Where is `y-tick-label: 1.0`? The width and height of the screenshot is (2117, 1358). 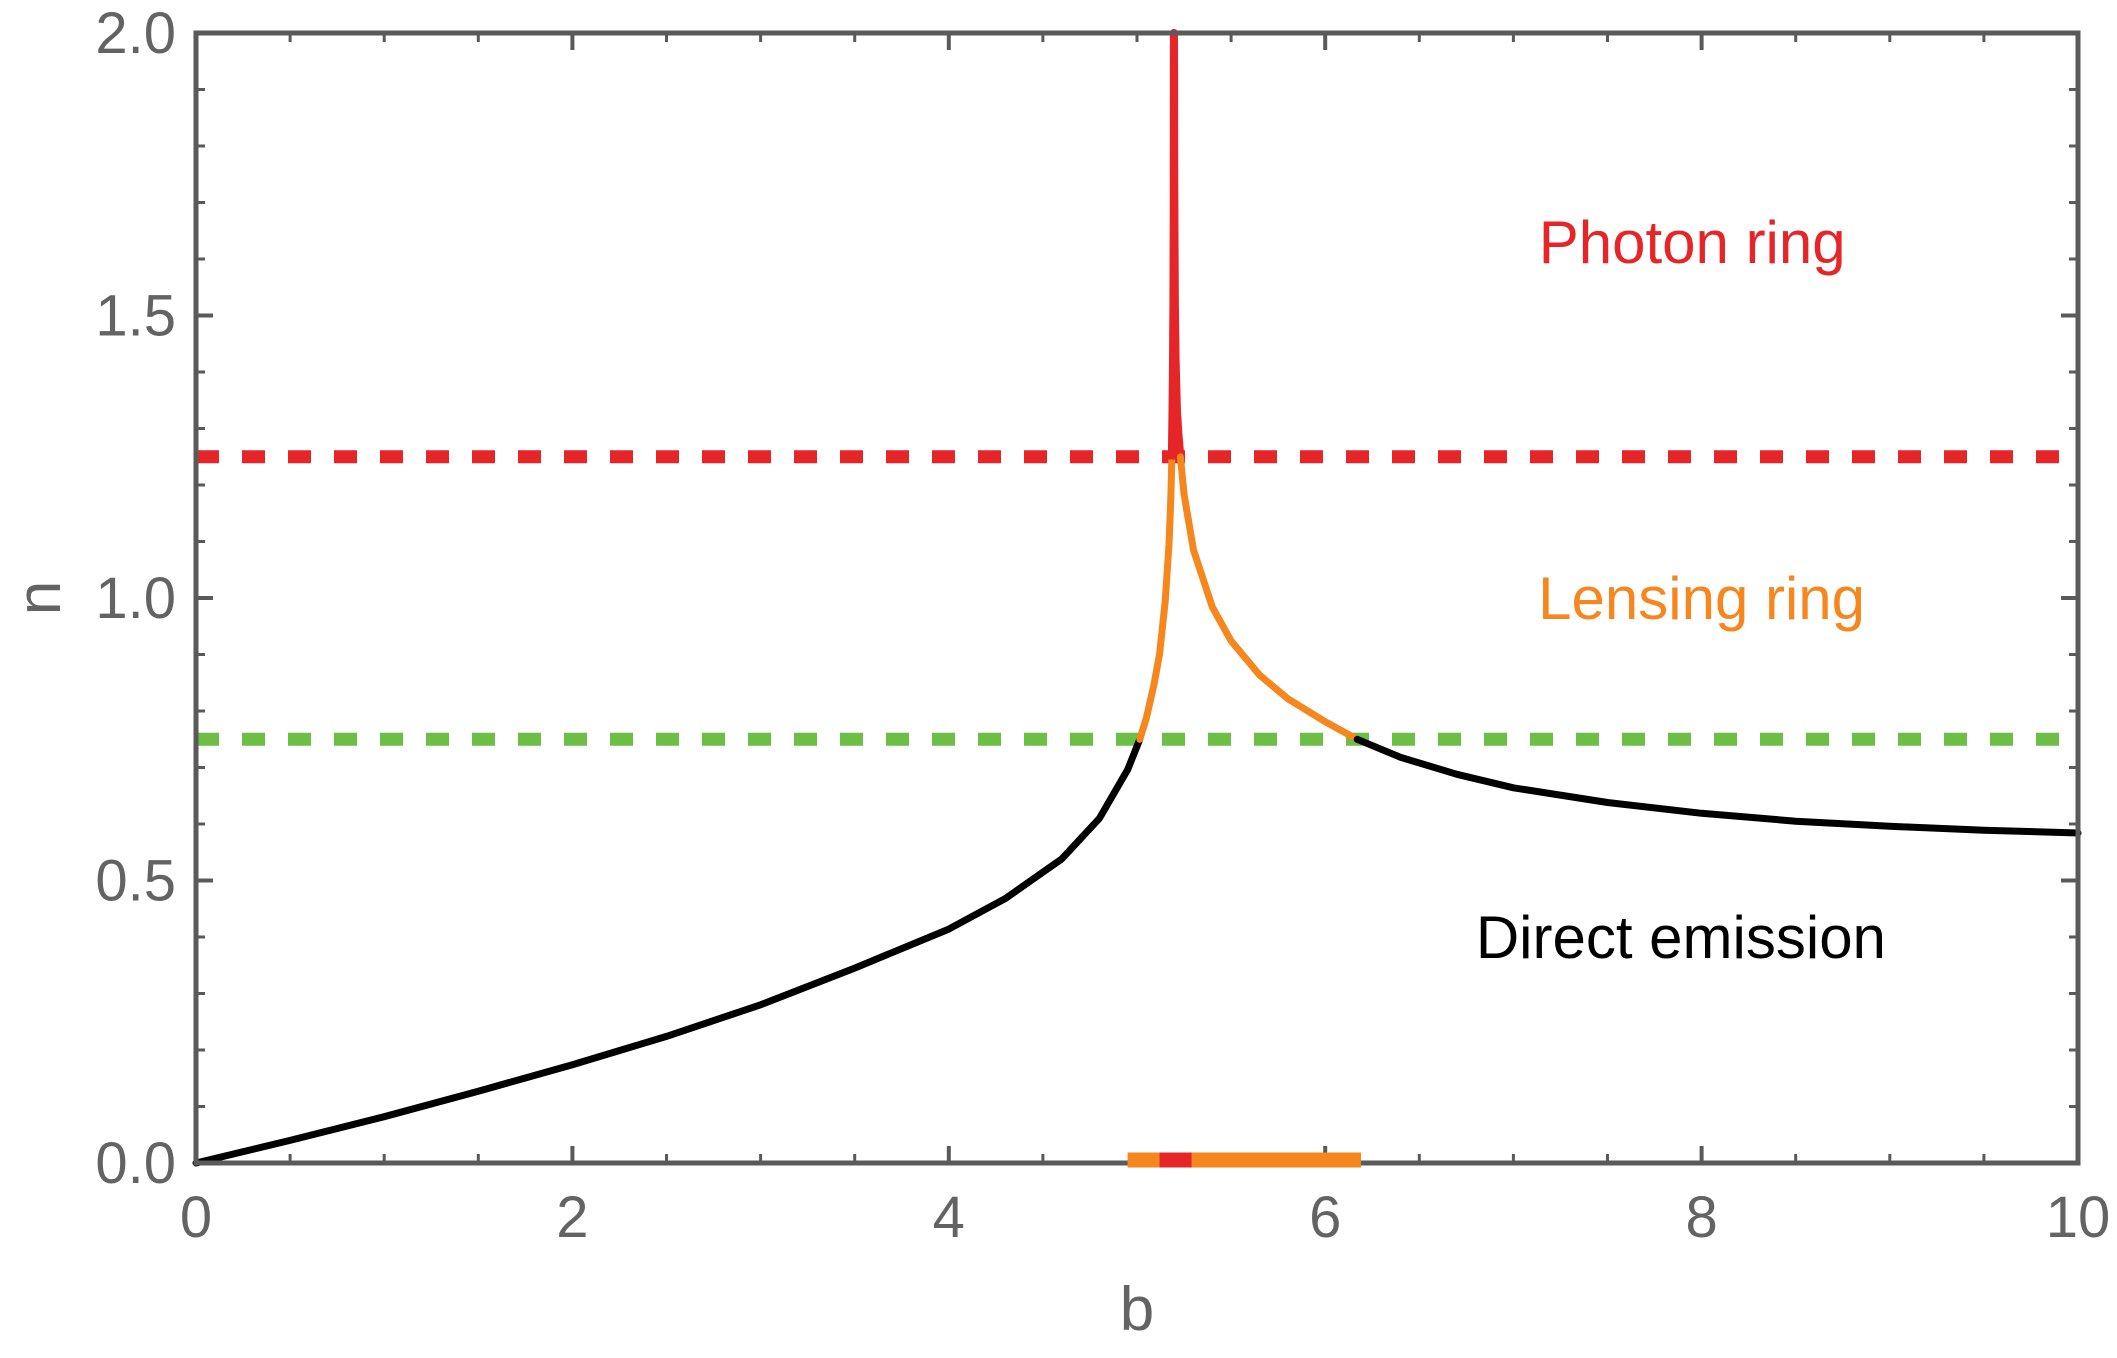
y-tick-label: 1.0 is located at coordinates (135, 598).